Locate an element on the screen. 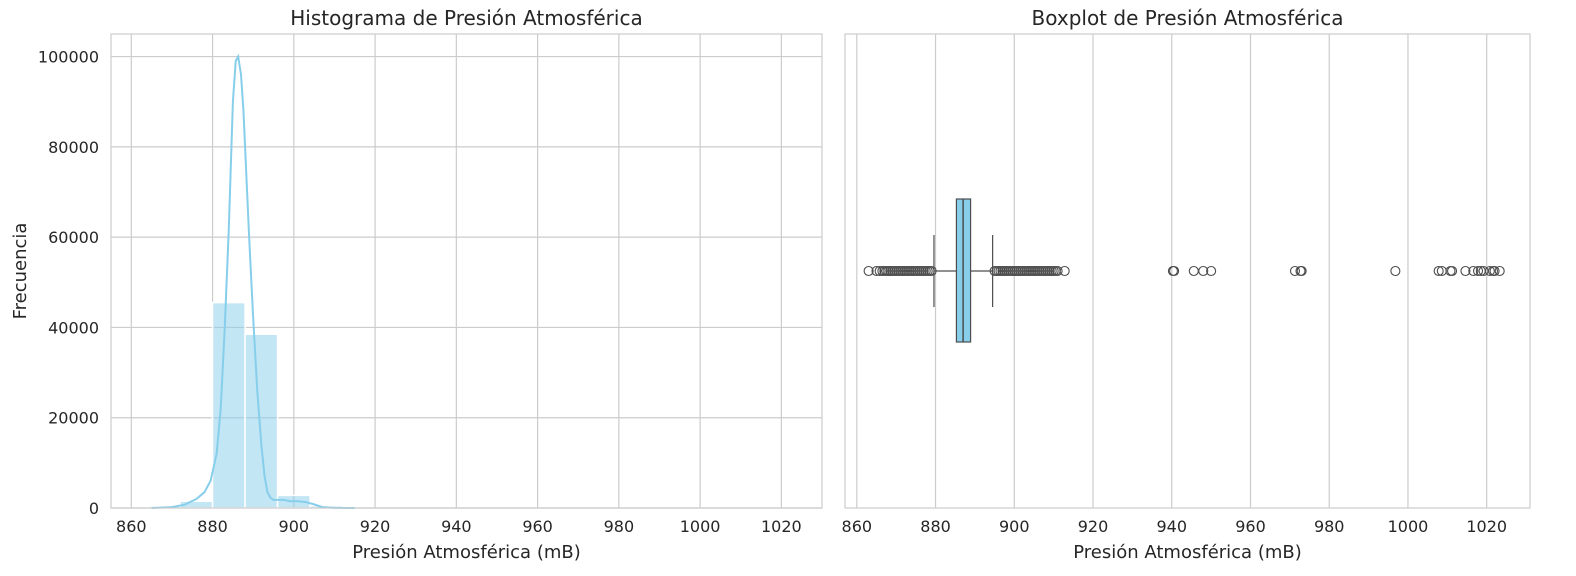 Image resolution: width=1576 pixels, height=576 pixels. histogram-x-tick-label: 1020 is located at coordinates (781, 526).